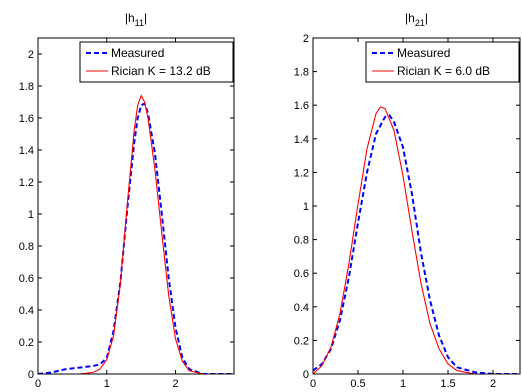 This screenshot has height=392, width=522. I want to click on legend-entry: Rician K = 6.0 dB, so click(443, 71).